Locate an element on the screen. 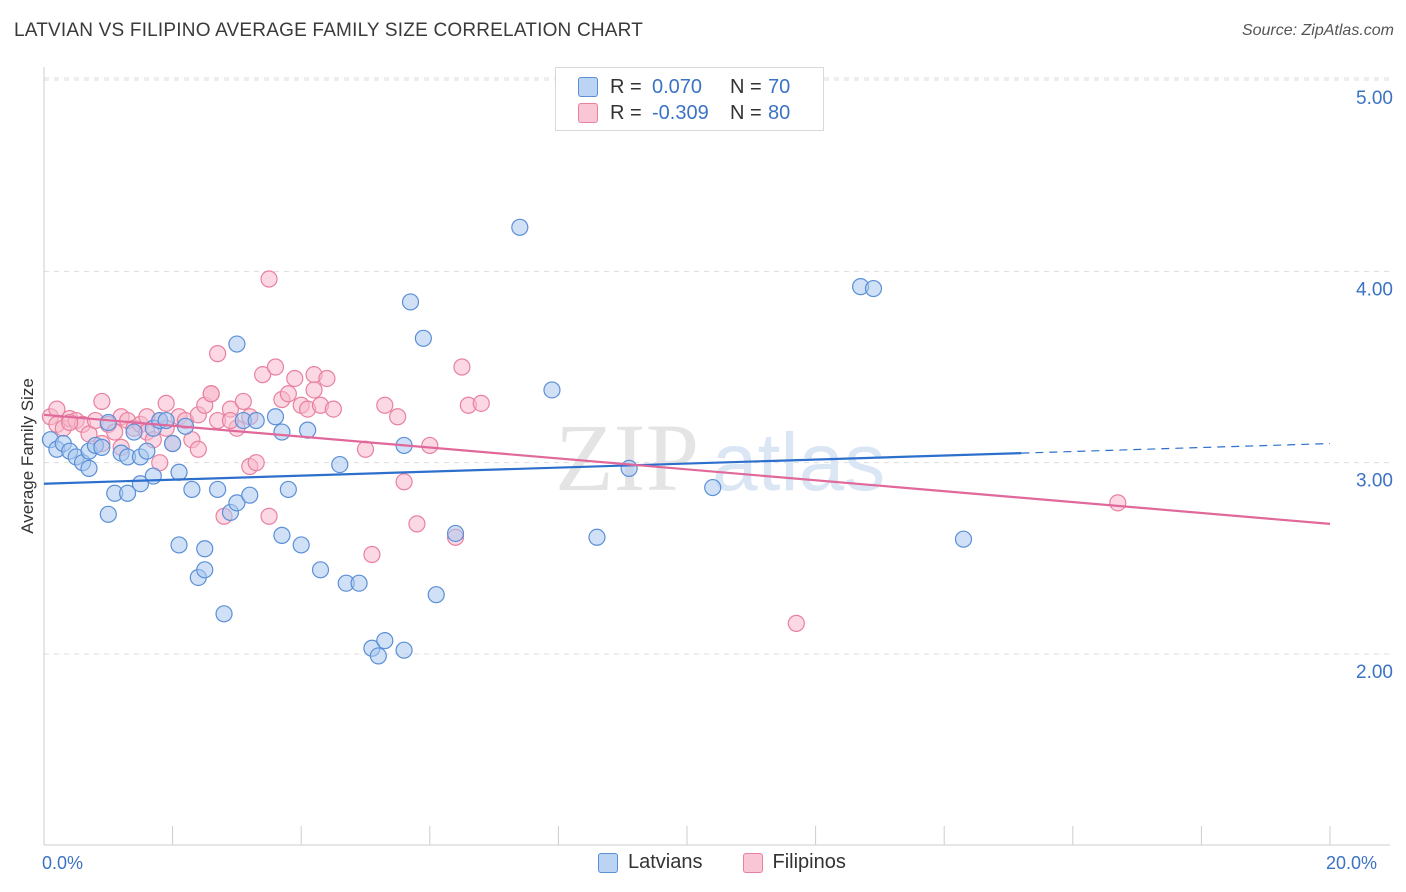  y-tick-labels: 2.00 3.00 4.00 5.00 is located at coordinates (1374, 385).